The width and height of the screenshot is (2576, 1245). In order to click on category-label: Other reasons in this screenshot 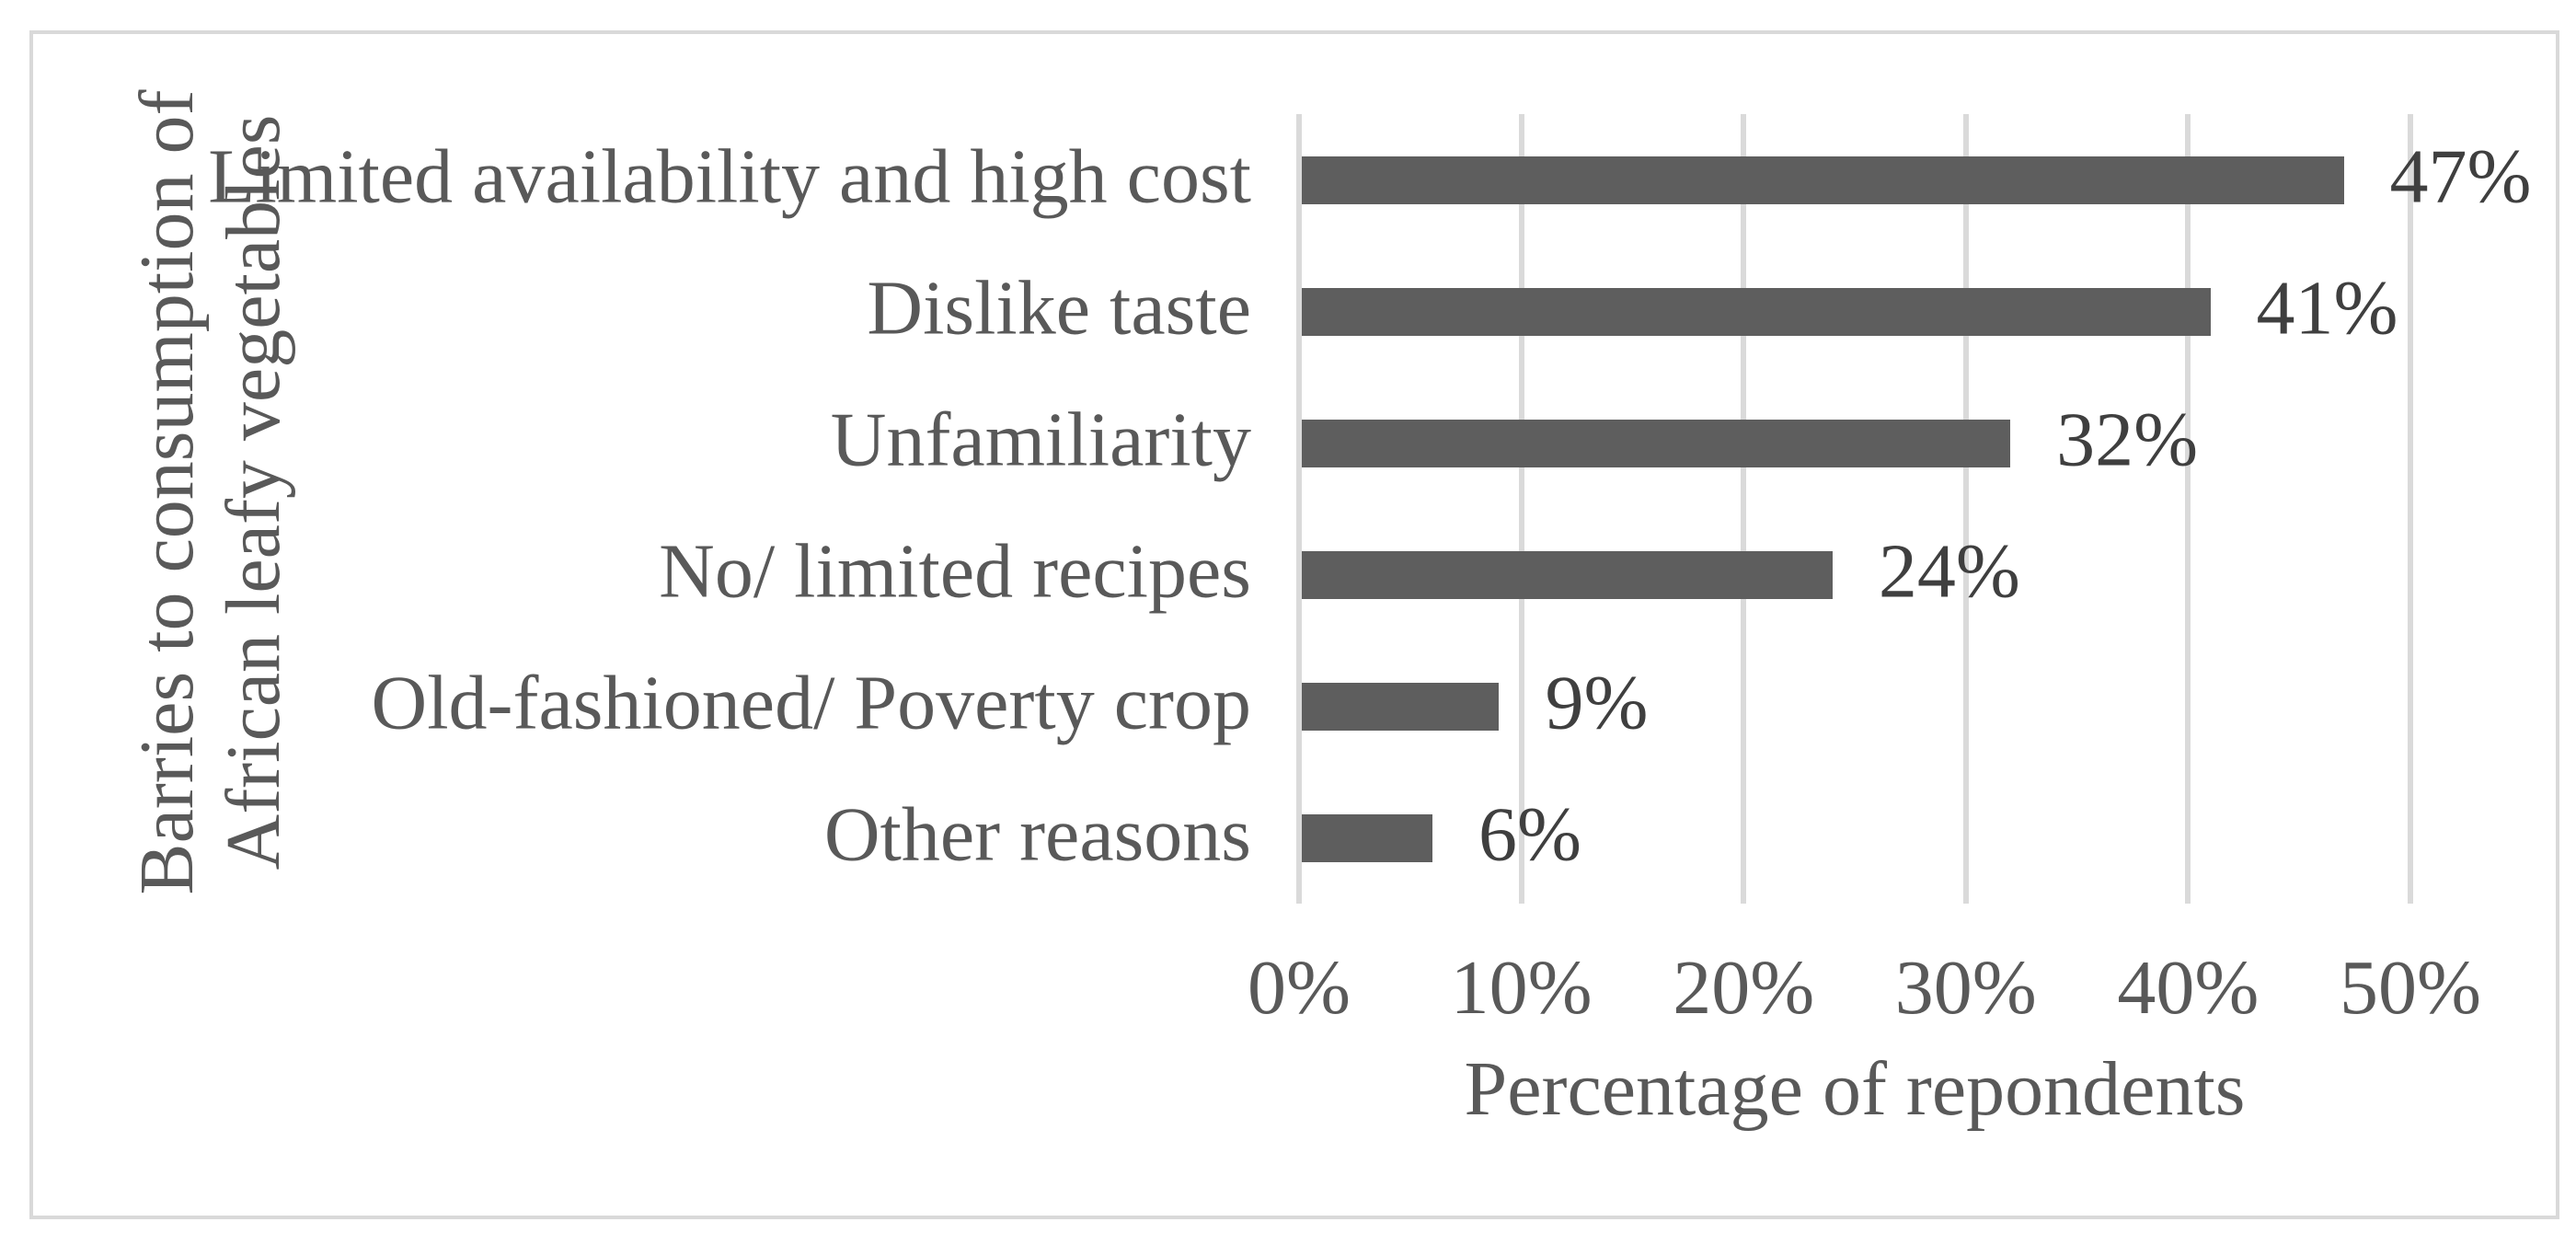, I will do `click(1037, 834)`.